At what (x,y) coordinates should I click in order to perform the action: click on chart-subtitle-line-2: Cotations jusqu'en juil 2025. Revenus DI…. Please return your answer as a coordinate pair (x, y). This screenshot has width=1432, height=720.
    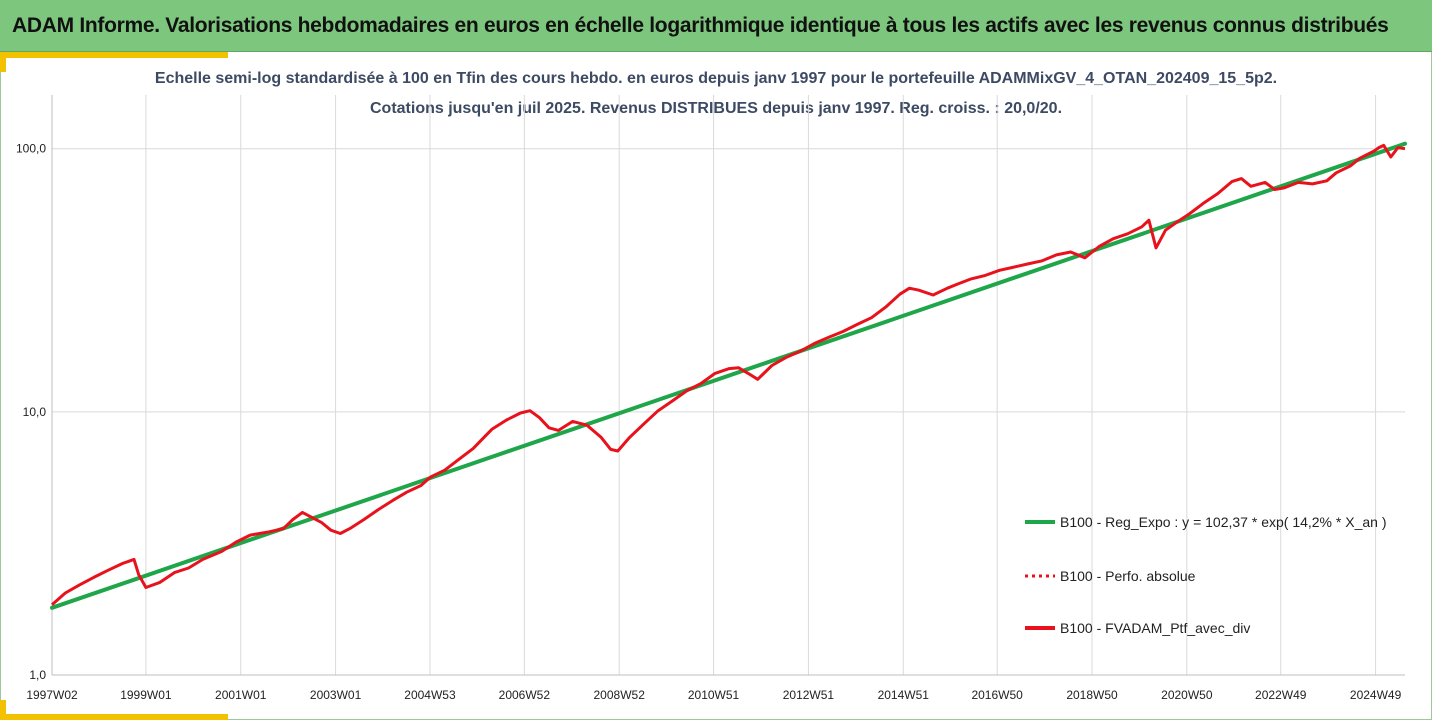
    Looking at the image, I should click on (716, 108).